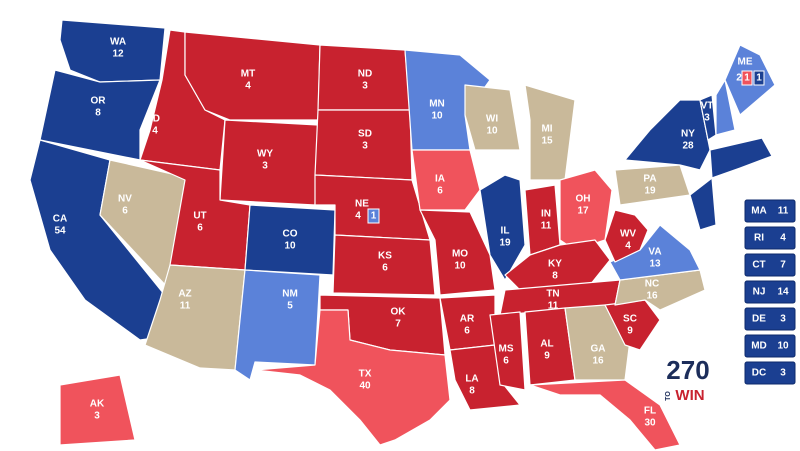  What do you see at coordinates (365, 74) in the screenshot?
I see `state-abbr: ND` at bounding box center [365, 74].